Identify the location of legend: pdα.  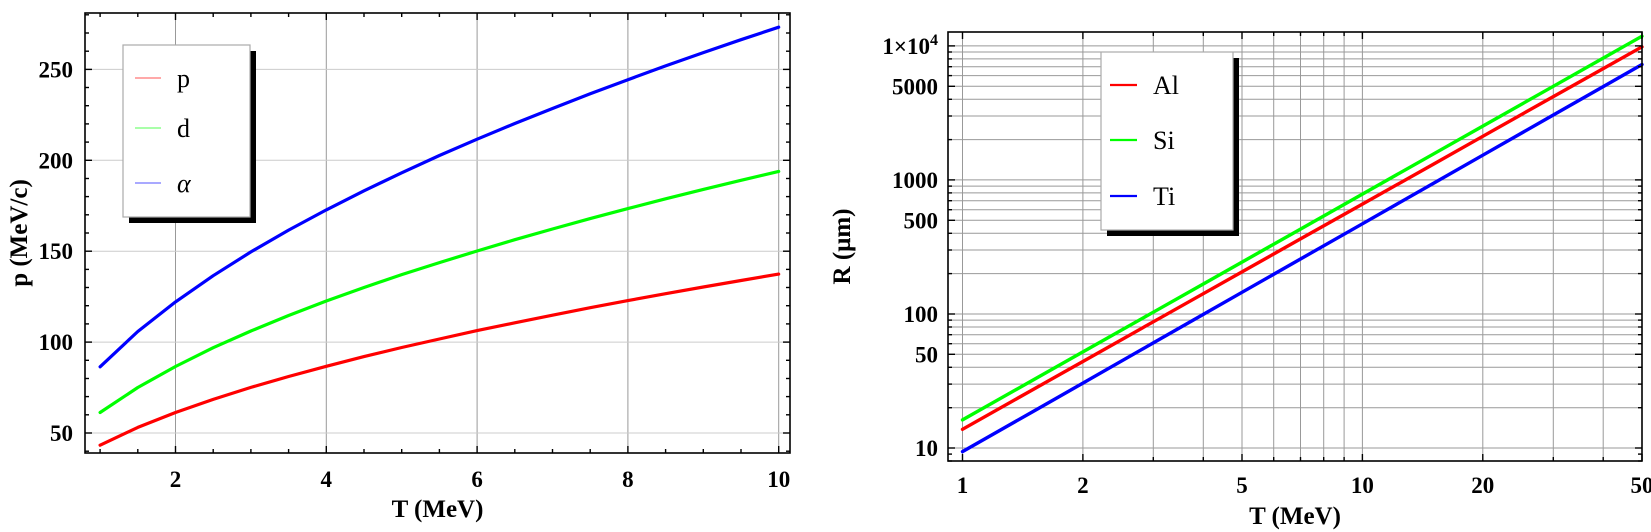
(189, 133).